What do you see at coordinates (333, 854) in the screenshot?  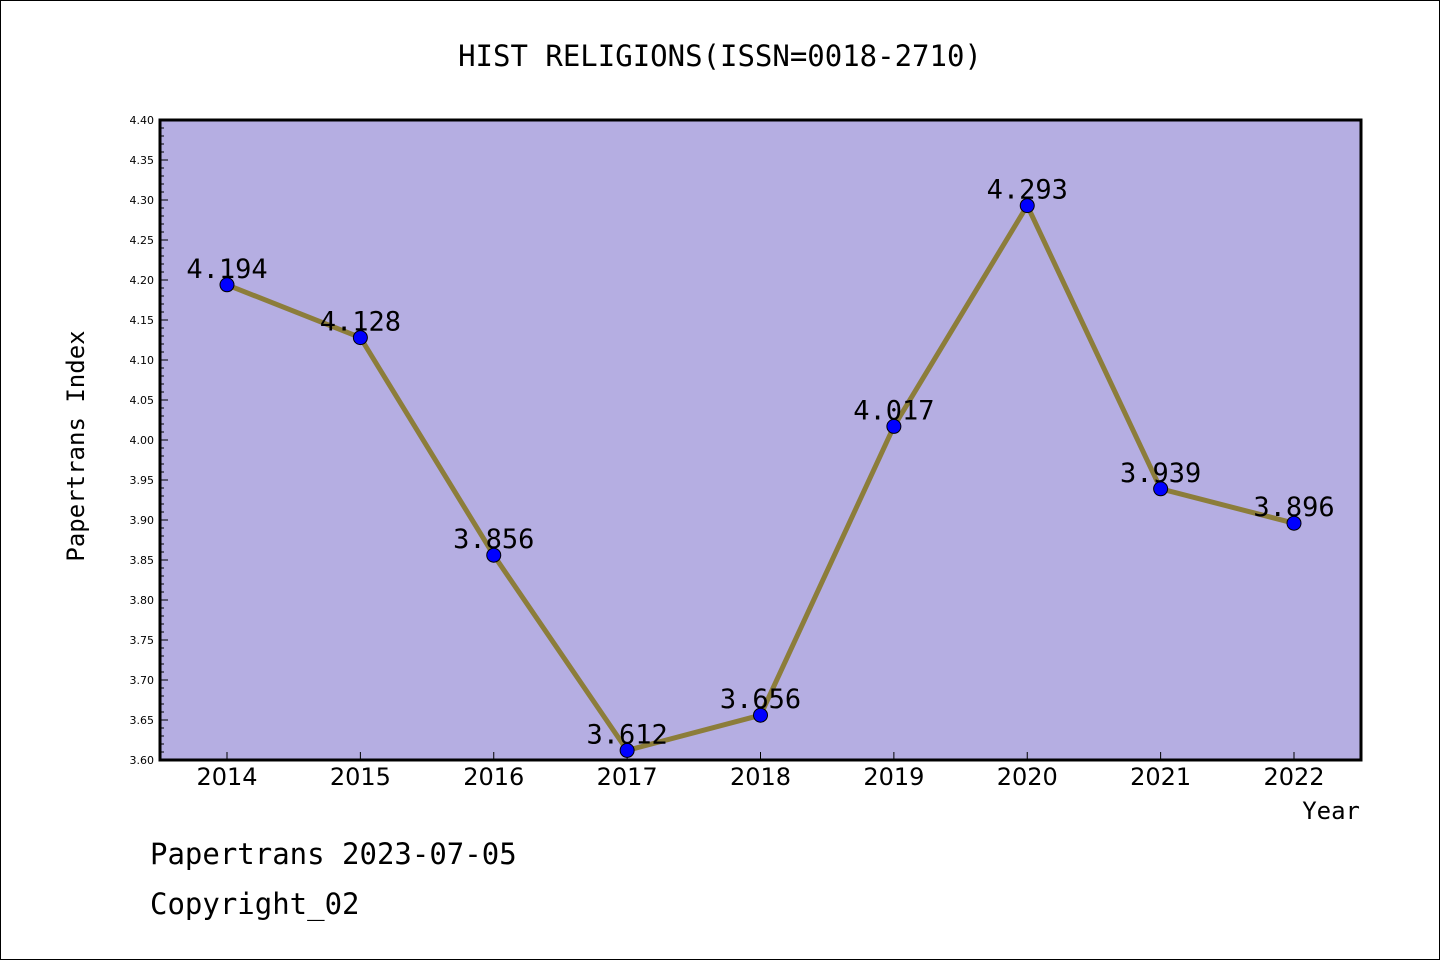 I see `footer-date: Papertrans 2023-07-05` at bounding box center [333, 854].